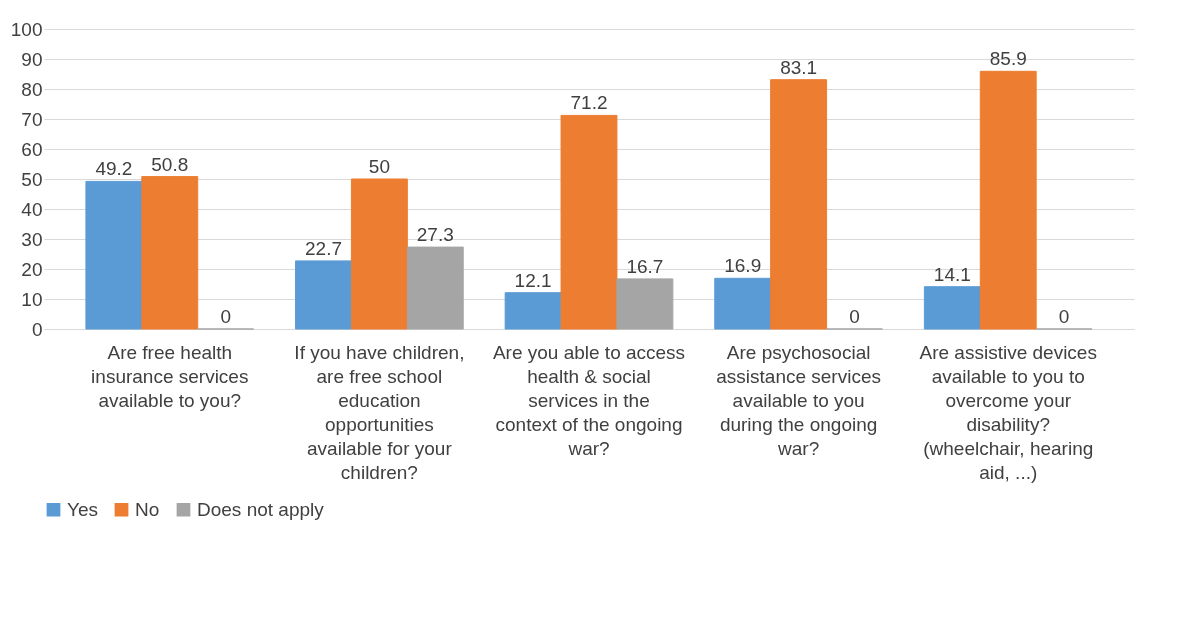  Describe the element at coordinates (32, 179) in the screenshot. I see `y-tick-label: 50` at that location.